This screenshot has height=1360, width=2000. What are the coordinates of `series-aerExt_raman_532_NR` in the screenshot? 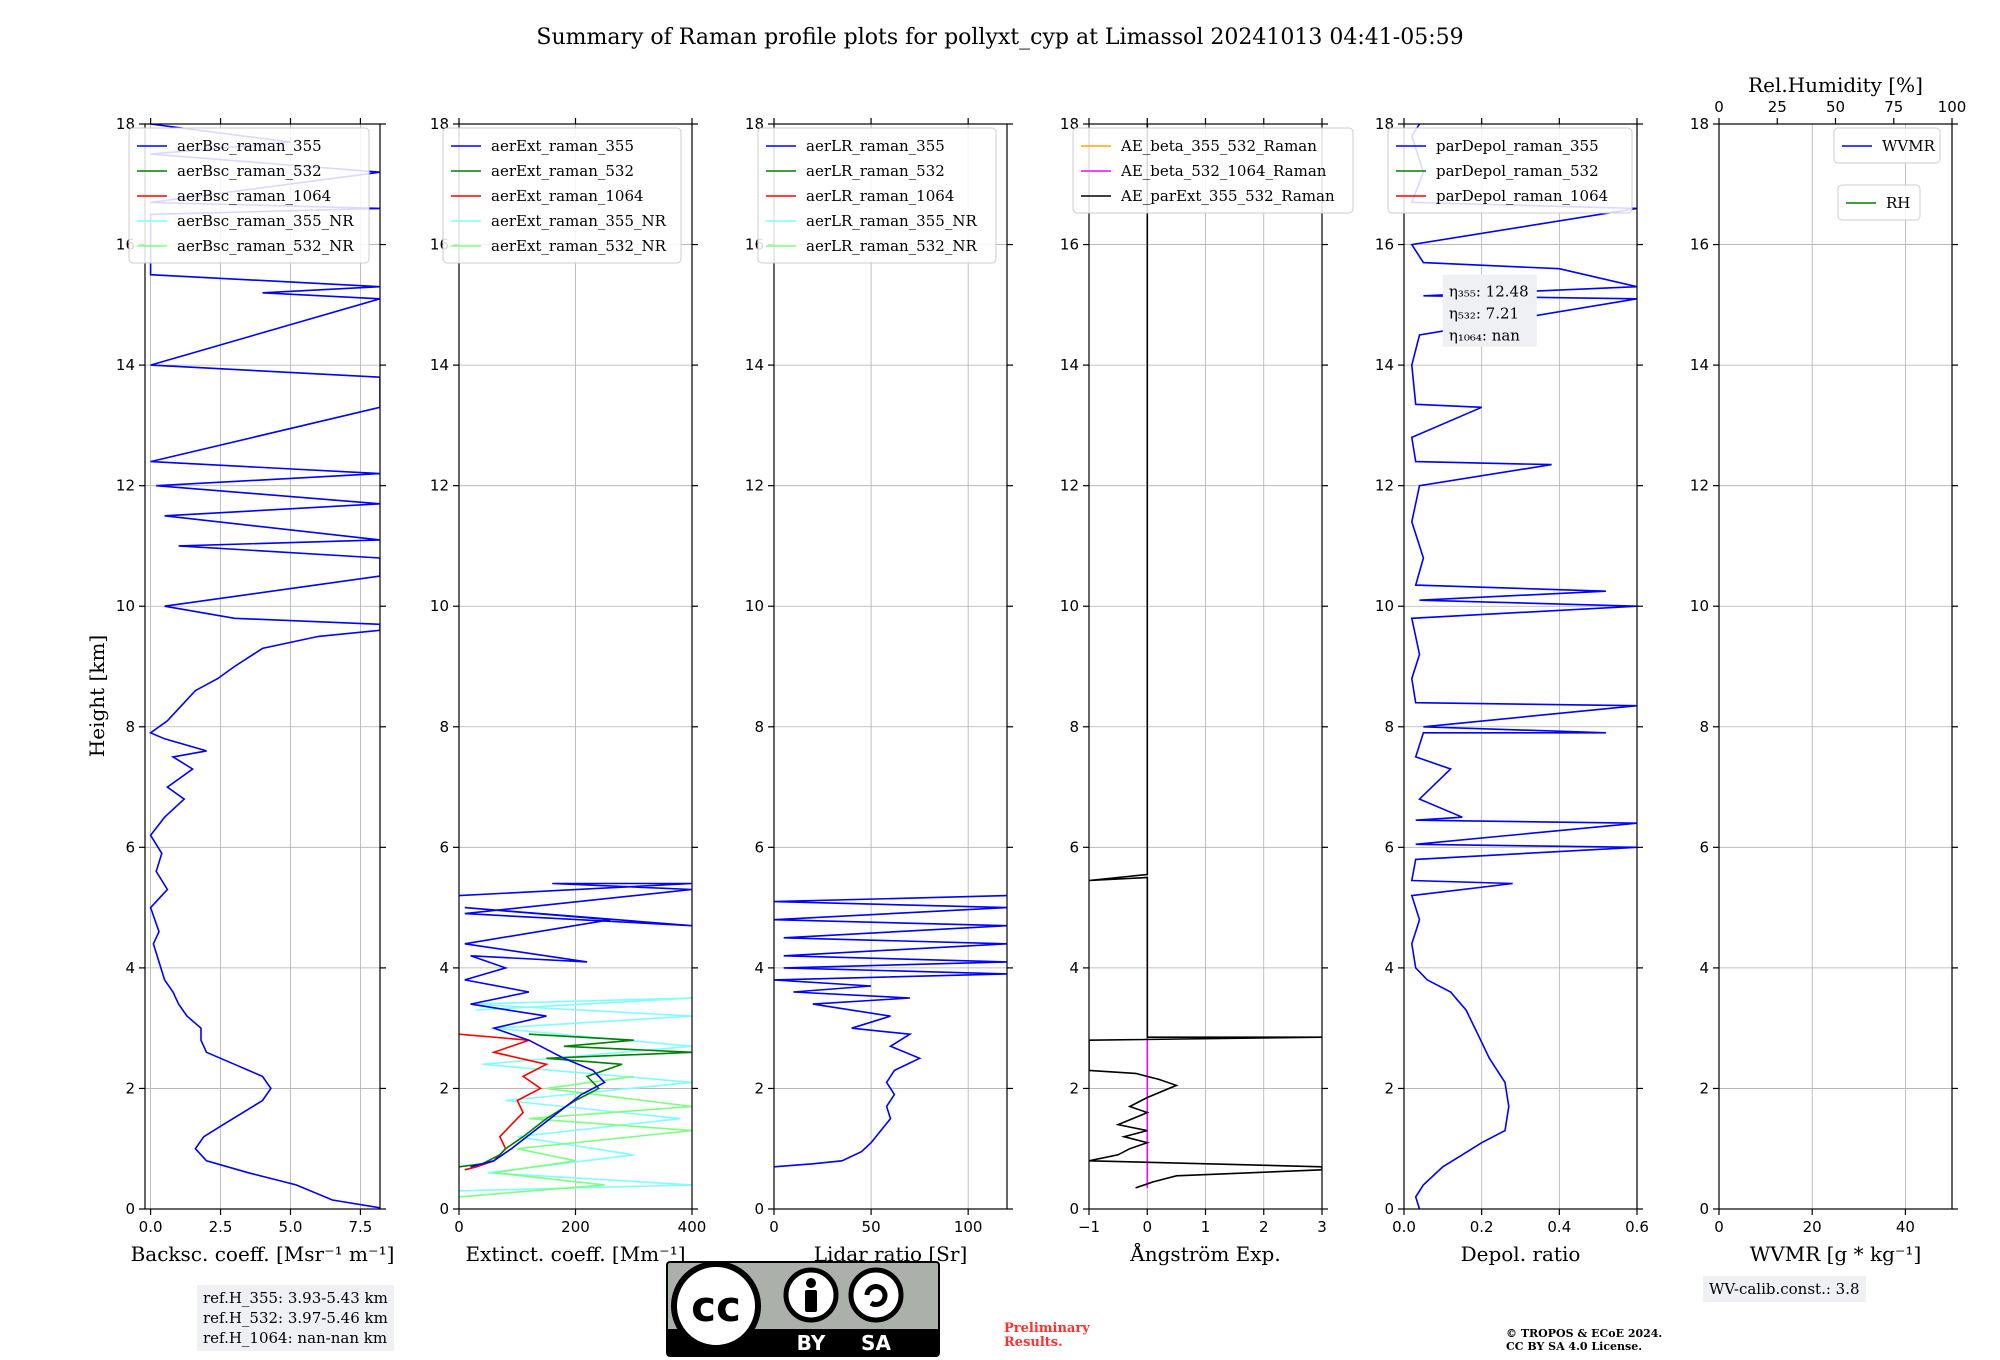 It's located at (575, 1136).